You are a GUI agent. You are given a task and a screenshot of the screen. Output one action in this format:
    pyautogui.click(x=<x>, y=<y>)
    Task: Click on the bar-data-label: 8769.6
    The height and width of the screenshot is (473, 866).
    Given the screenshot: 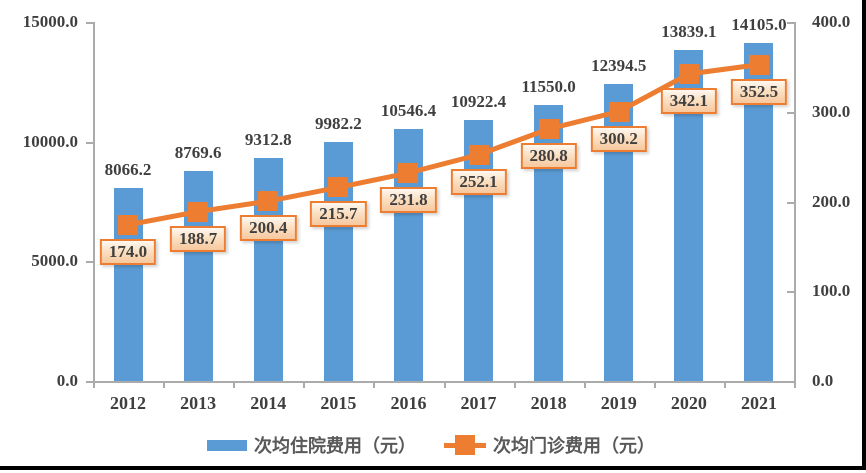 What is the action you would take?
    pyautogui.click(x=198, y=153)
    